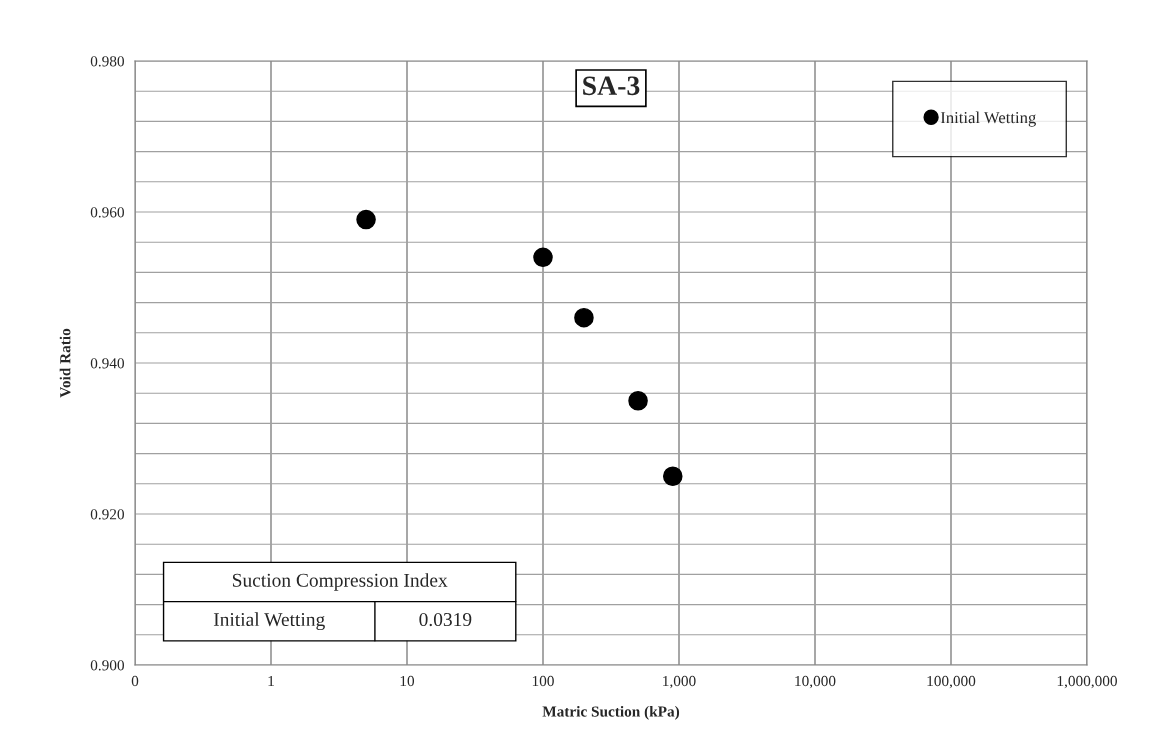 The image size is (1151, 751). I want to click on legend-label: Initial Wetting, so click(988, 119).